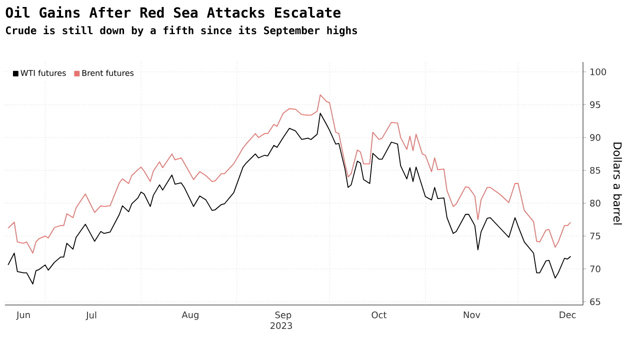 This screenshot has height=356, width=629. I want to click on x-tick-label: Nov, so click(472, 315).